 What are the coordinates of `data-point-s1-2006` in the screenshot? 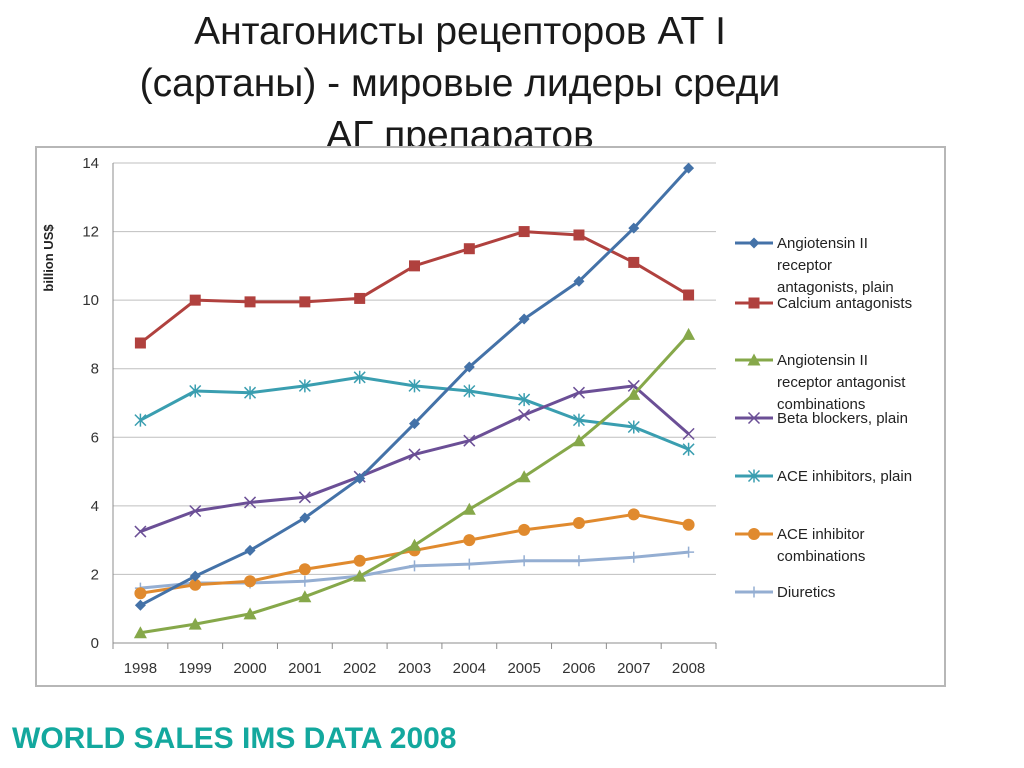 It's located at (579, 281).